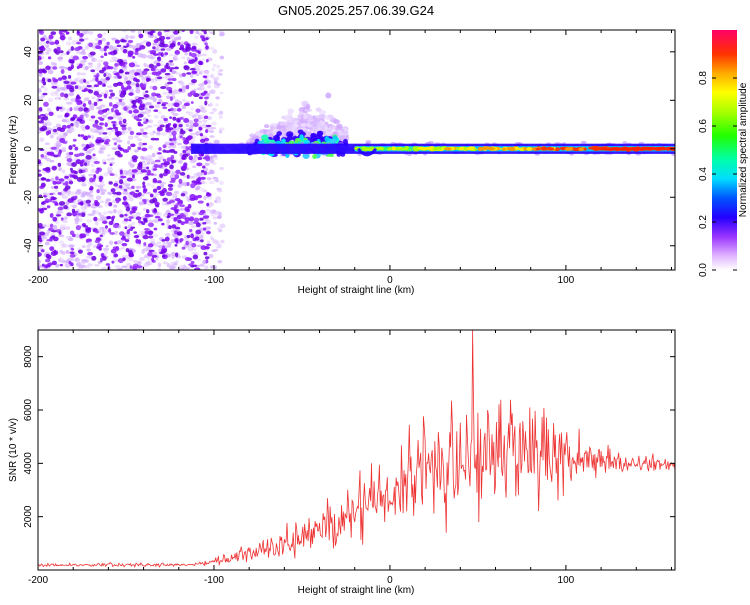 Image resolution: width=750 pixels, height=605 pixels. What do you see at coordinates (308, 107) in the screenshot?
I see `scint-halo` at bounding box center [308, 107].